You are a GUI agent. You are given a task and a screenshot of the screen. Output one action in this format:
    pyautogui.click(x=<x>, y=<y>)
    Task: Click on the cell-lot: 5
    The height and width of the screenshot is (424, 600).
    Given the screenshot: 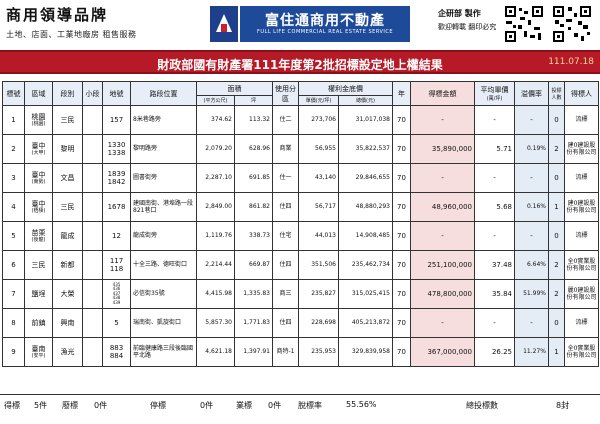 What is the action you would take?
    pyautogui.click(x=116, y=323)
    